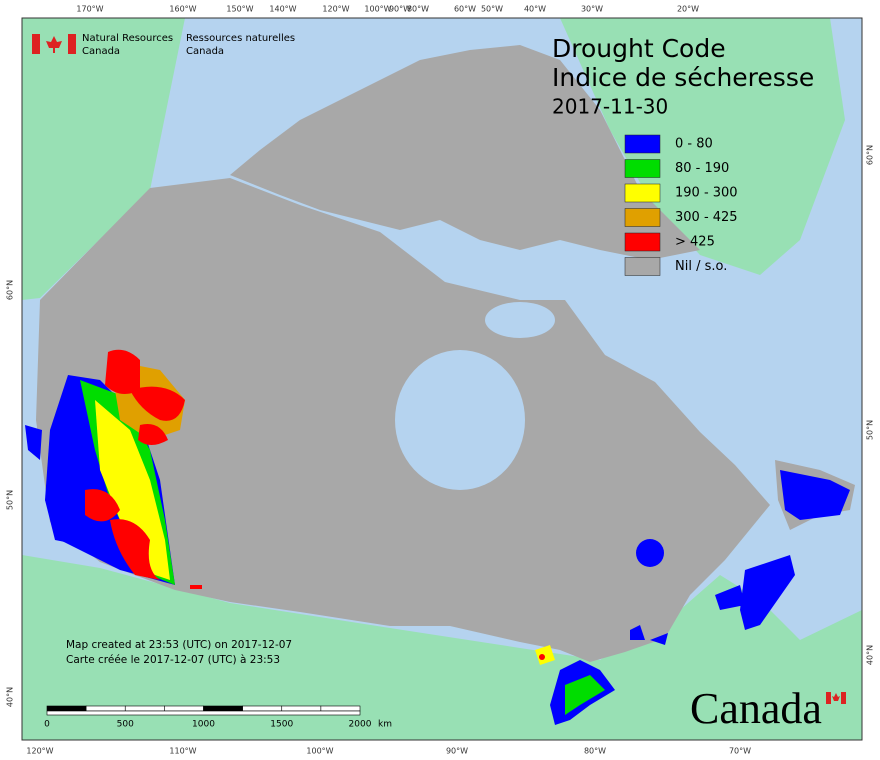  Describe the element at coordinates (239, 9) in the screenshot. I see `graticule-label: 150°W` at that location.